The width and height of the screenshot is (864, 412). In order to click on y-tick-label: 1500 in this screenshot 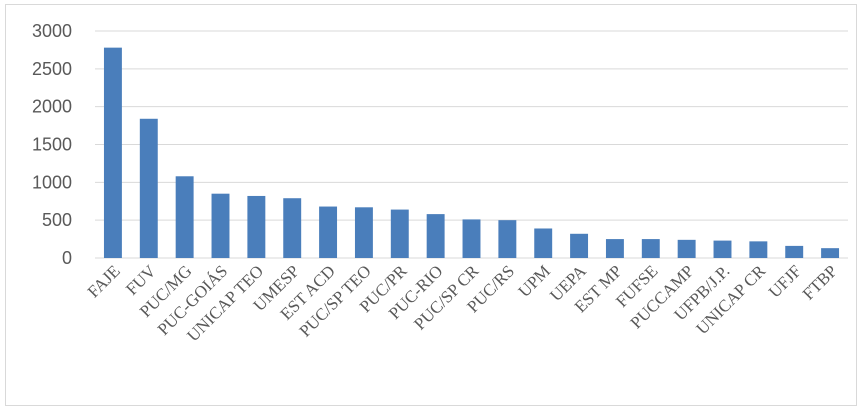, I will do `click(52, 145)`.